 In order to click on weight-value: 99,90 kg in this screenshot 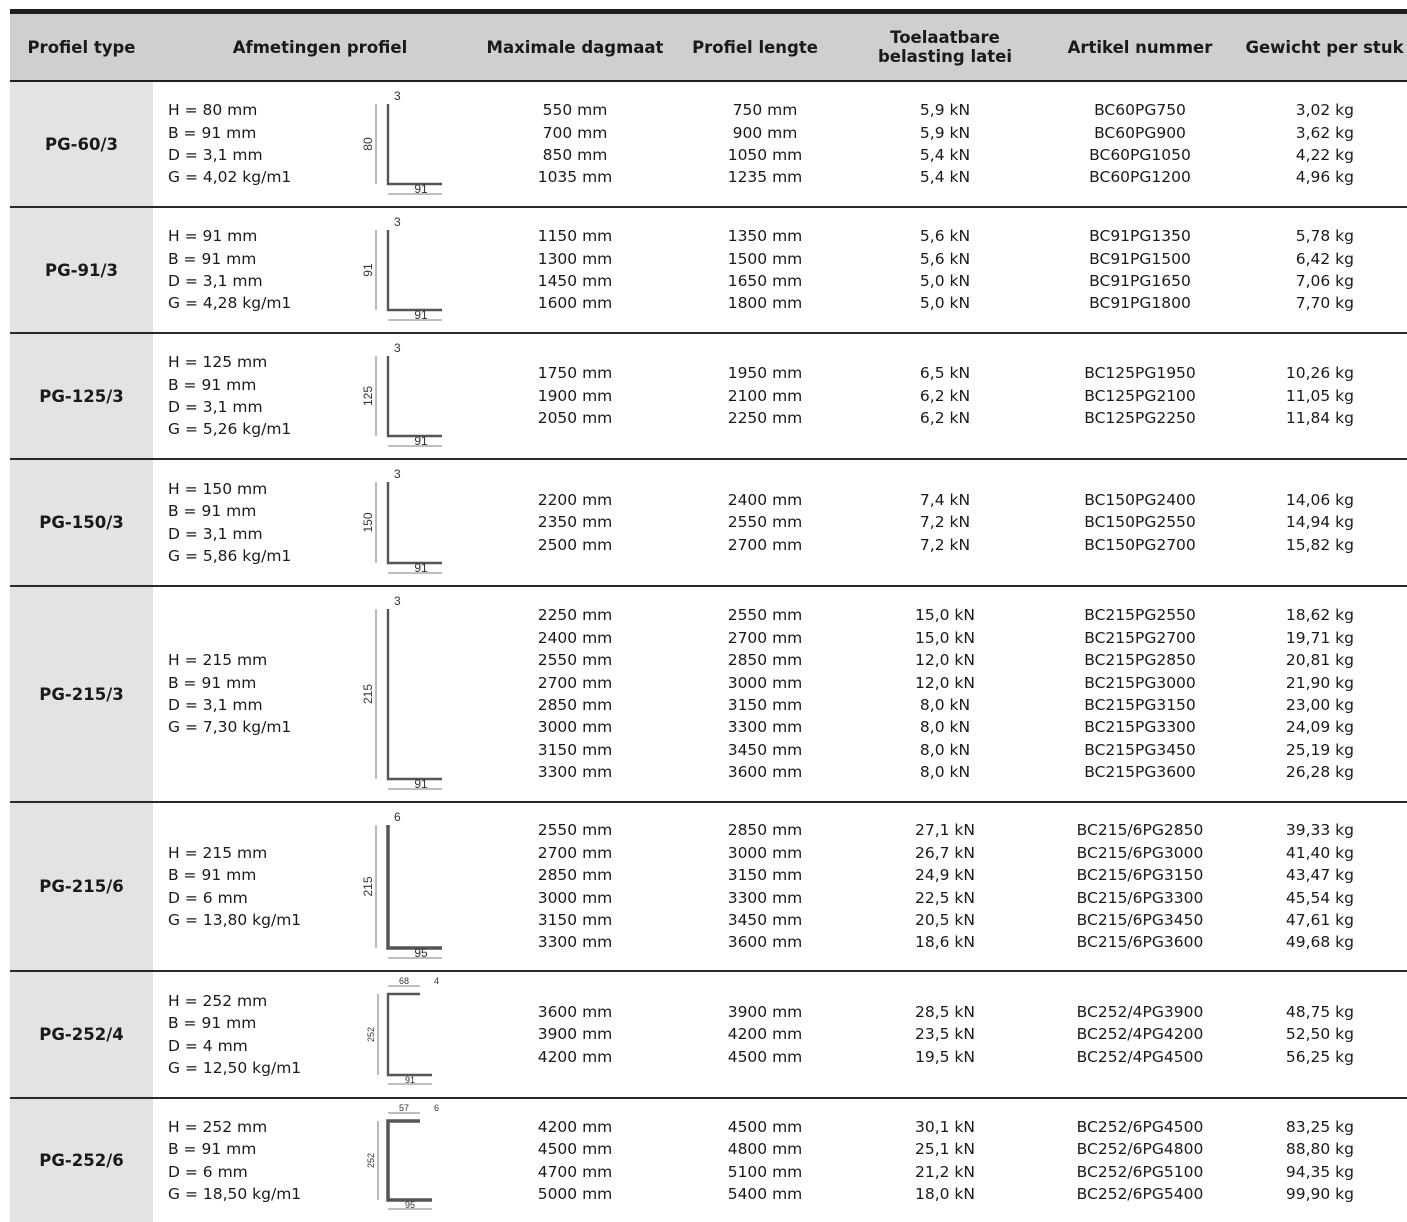, I will do `click(1319, 1193)`.